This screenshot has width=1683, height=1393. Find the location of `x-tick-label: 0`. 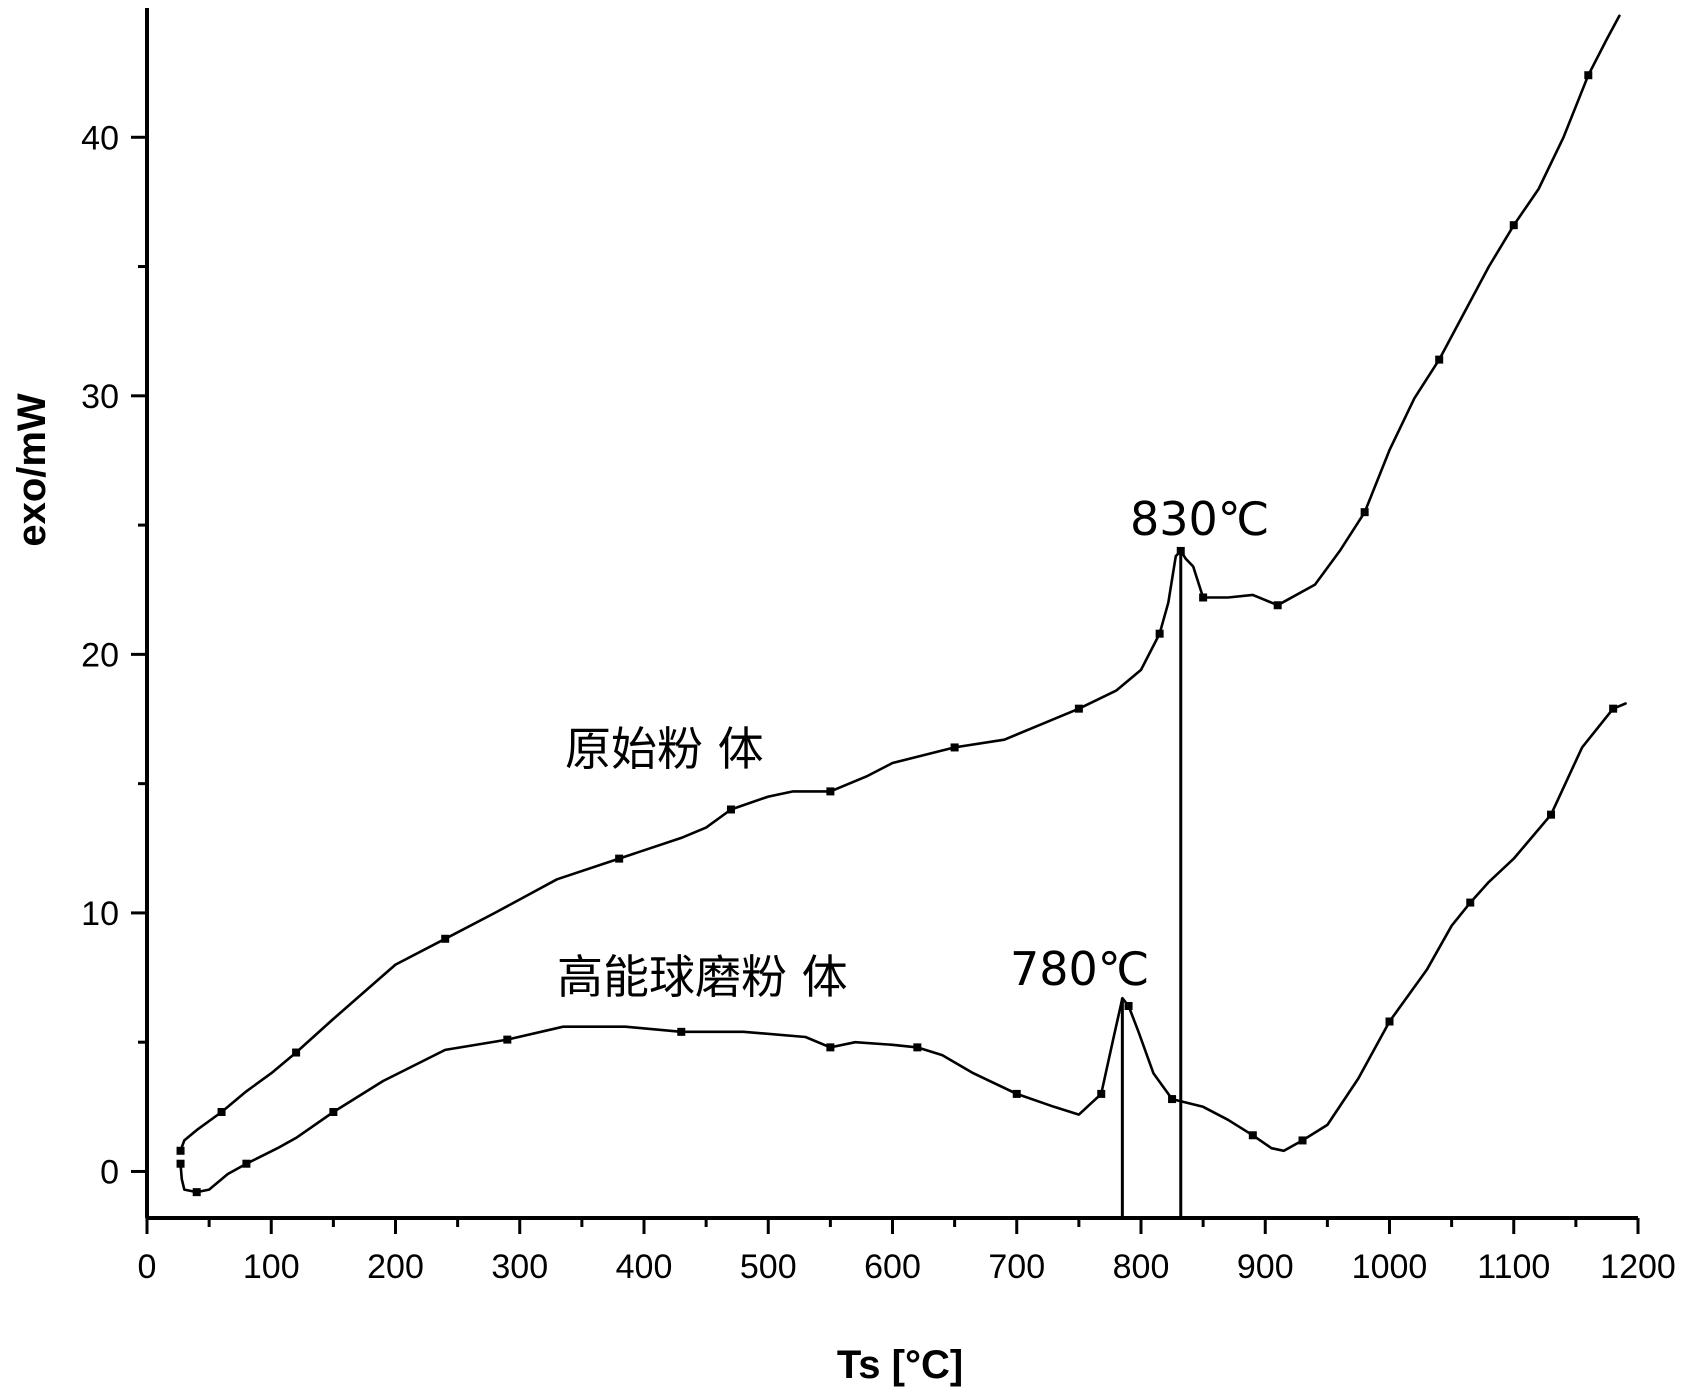

x-tick-label: 0 is located at coordinates (147, 1267).